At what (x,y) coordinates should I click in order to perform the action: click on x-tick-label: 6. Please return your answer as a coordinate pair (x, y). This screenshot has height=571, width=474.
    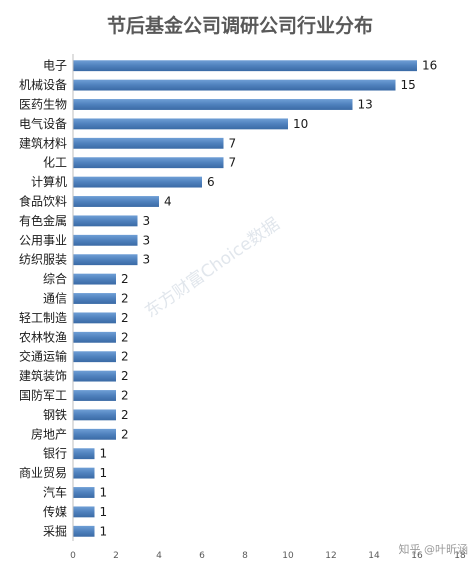
    Looking at the image, I should click on (202, 556).